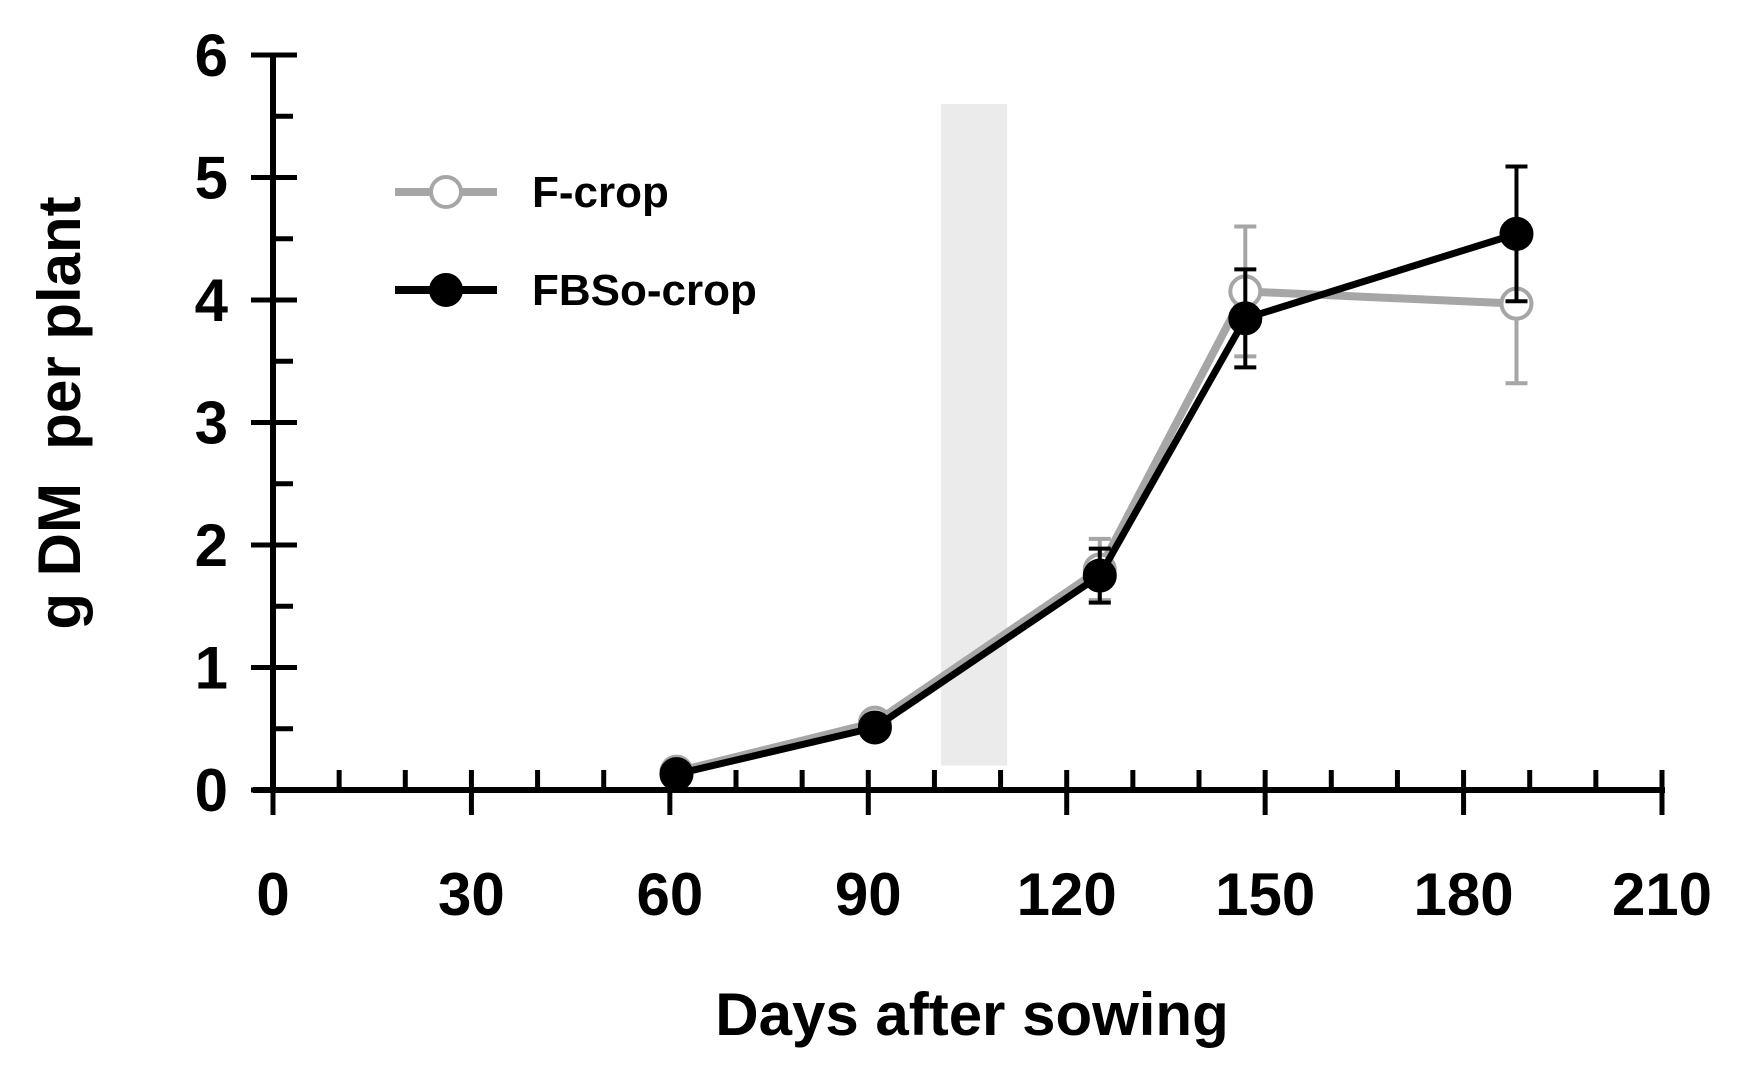 This screenshot has height=1071, width=1743. What do you see at coordinates (211, 790) in the screenshot?
I see `y-tick-label: 0` at bounding box center [211, 790].